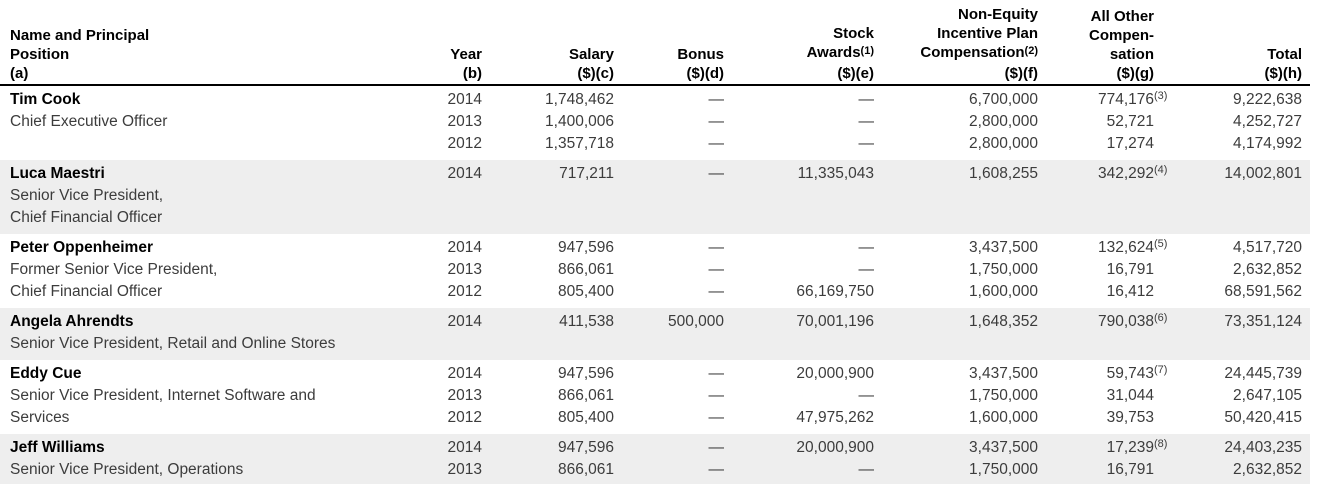  I want to click on cell-line: 9,222,638, so click(1228, 100).